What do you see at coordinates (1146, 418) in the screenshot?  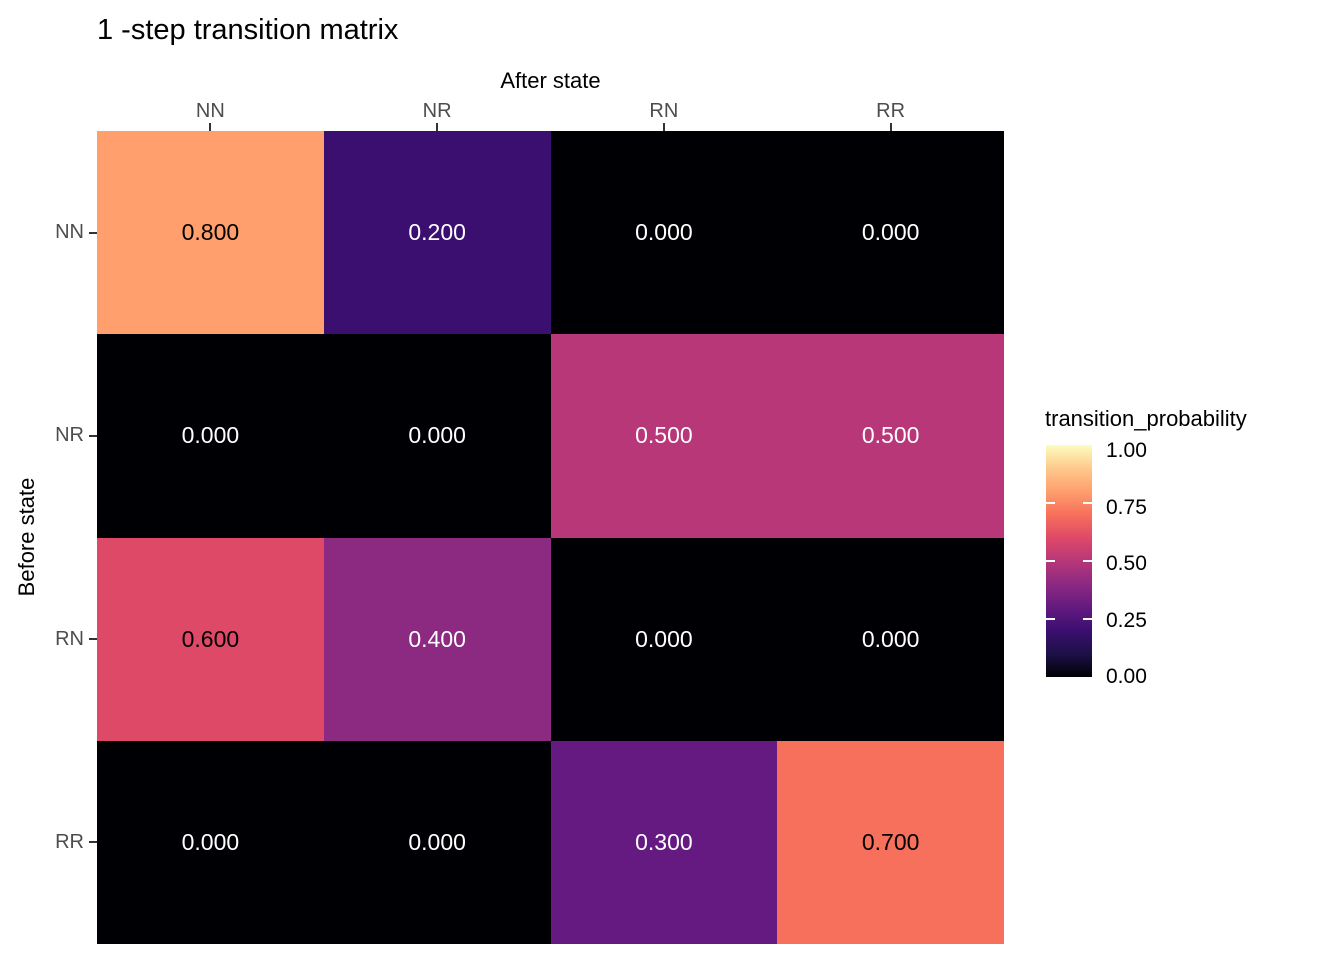 I see `legend-title: transition_probability` at bounding box center [1146, 418].